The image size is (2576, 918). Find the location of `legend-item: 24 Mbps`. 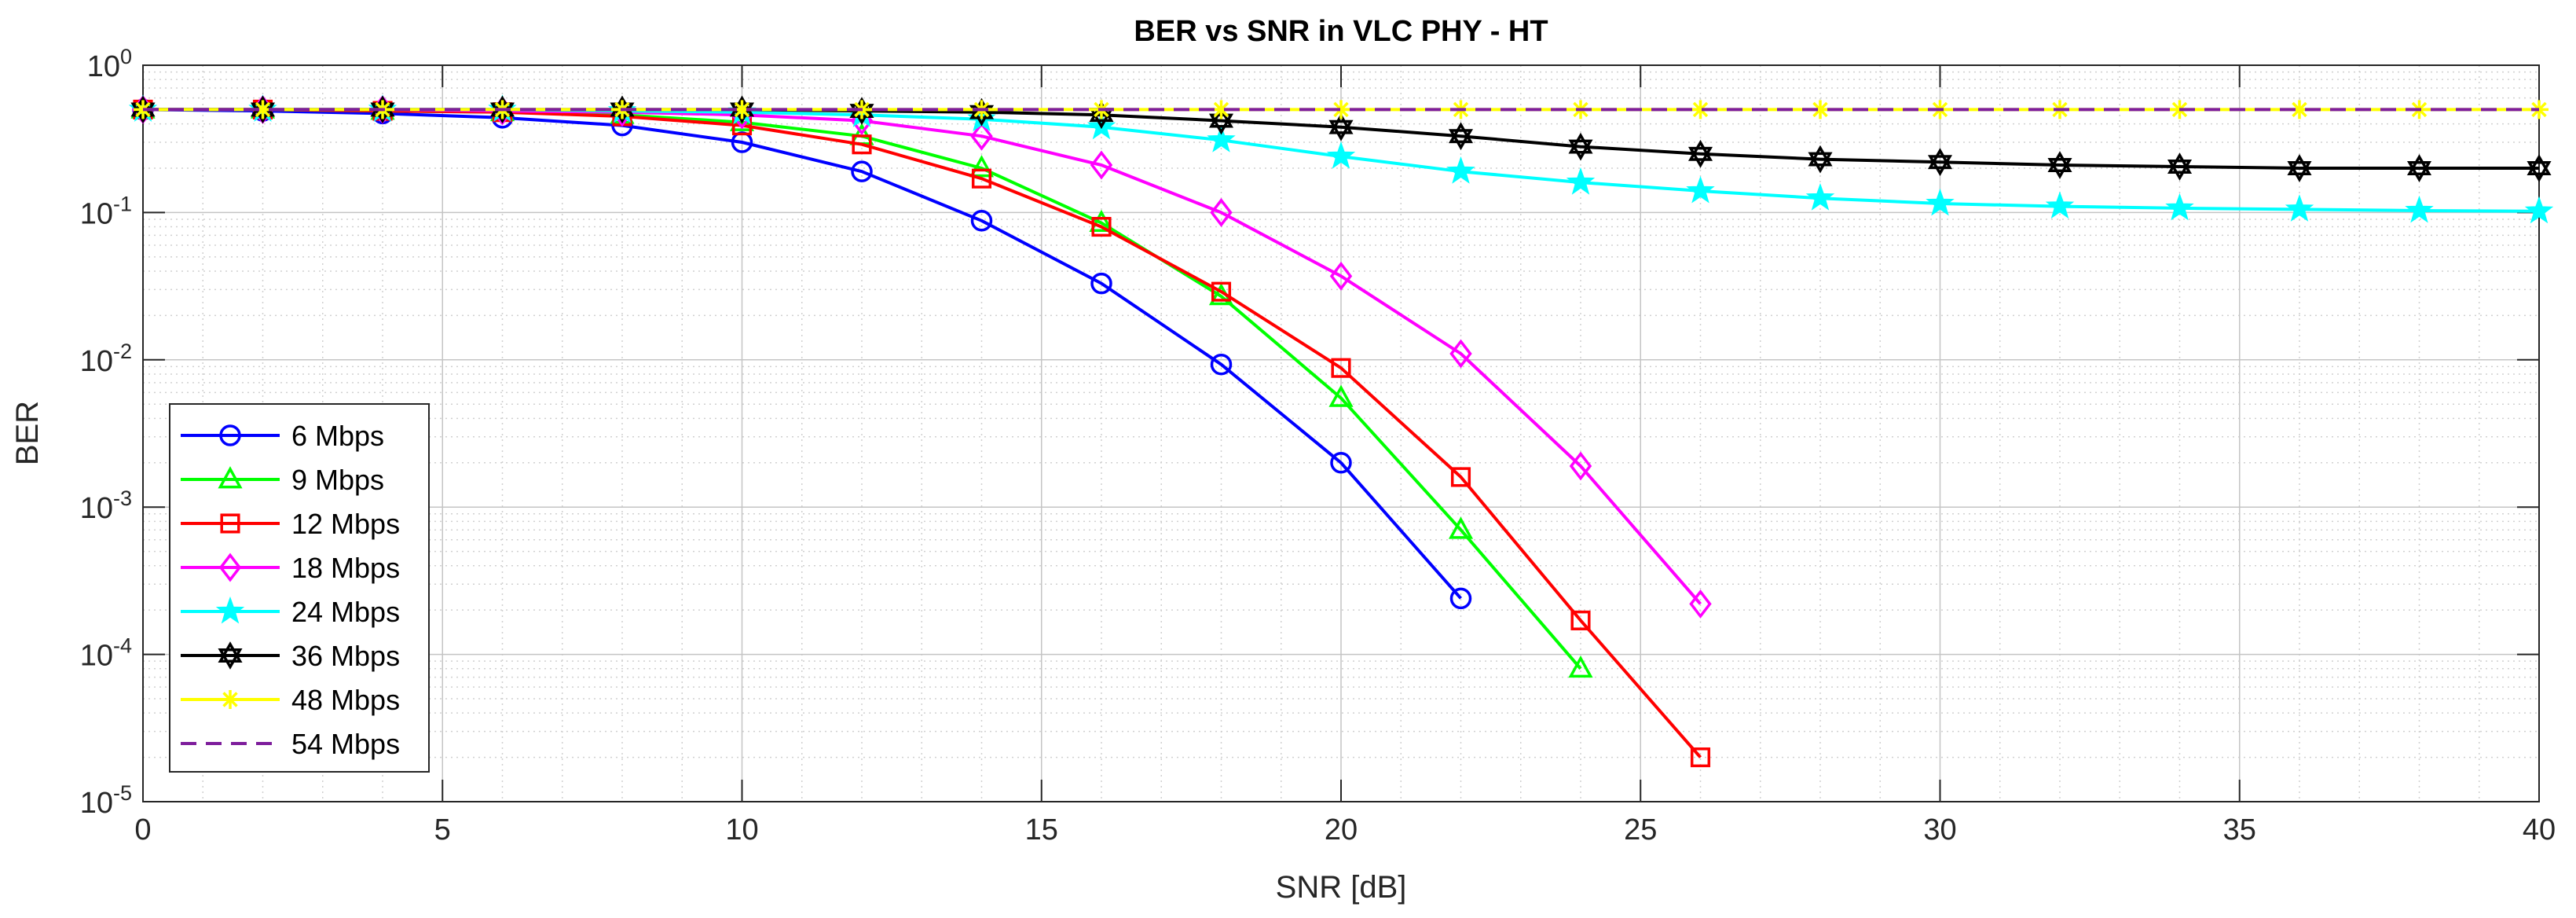

legend-item: 24 Mbps is located at coordinates (290, 612).